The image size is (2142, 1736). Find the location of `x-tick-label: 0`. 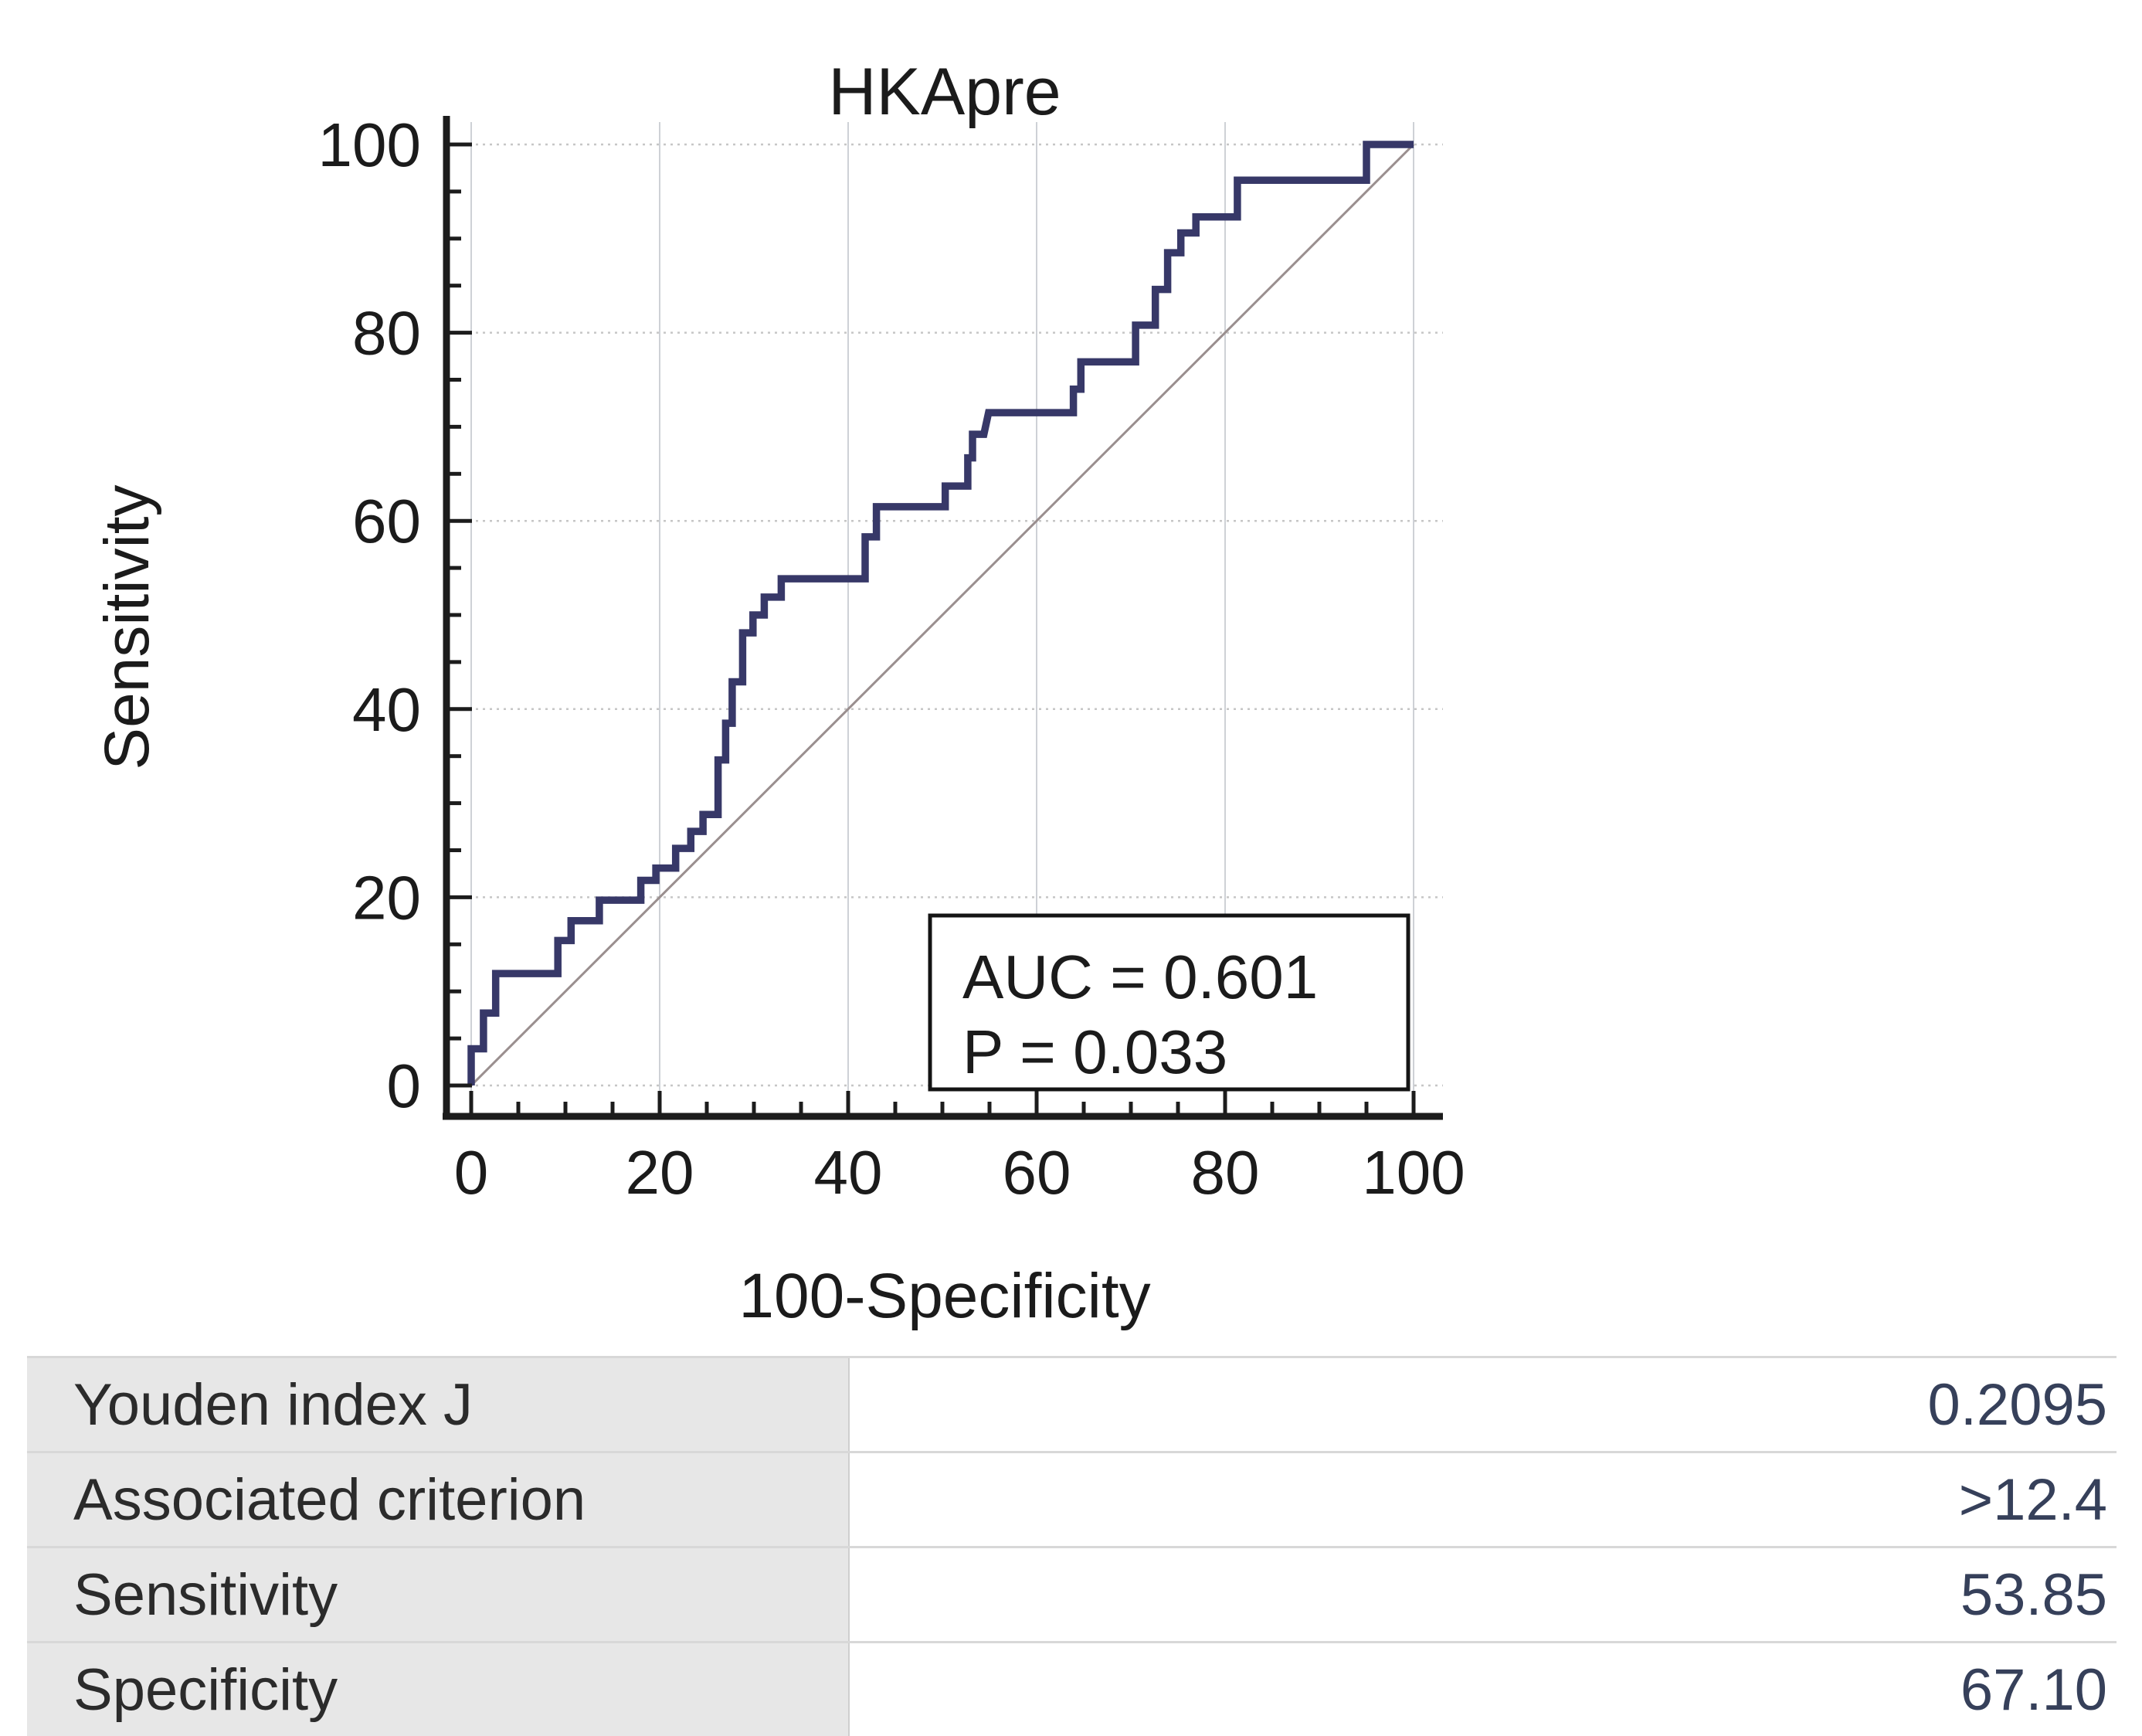

x-tick-label: 0 is located at coordinates (472, 1172).